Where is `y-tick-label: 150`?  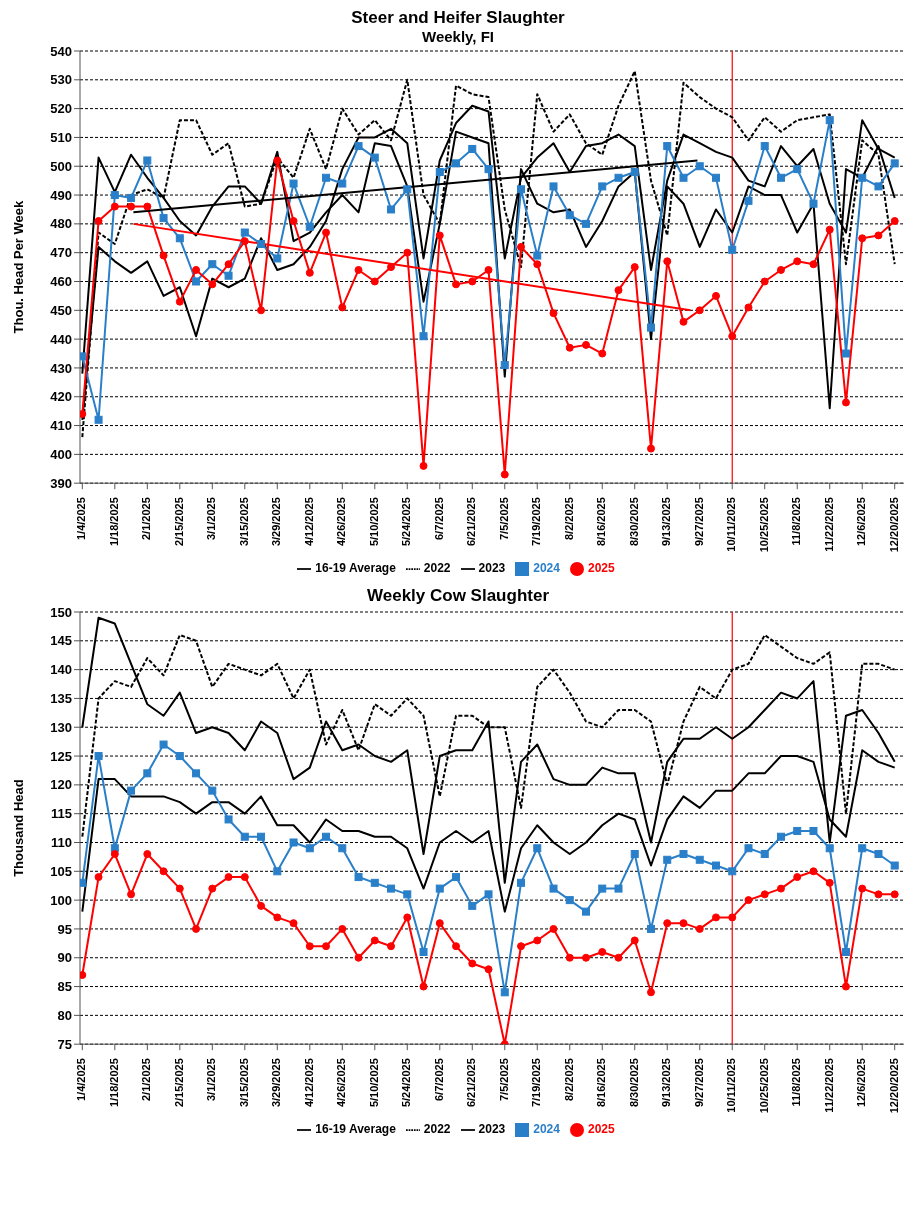 y-tick-label: 150 is located at coordinates (61, 612).